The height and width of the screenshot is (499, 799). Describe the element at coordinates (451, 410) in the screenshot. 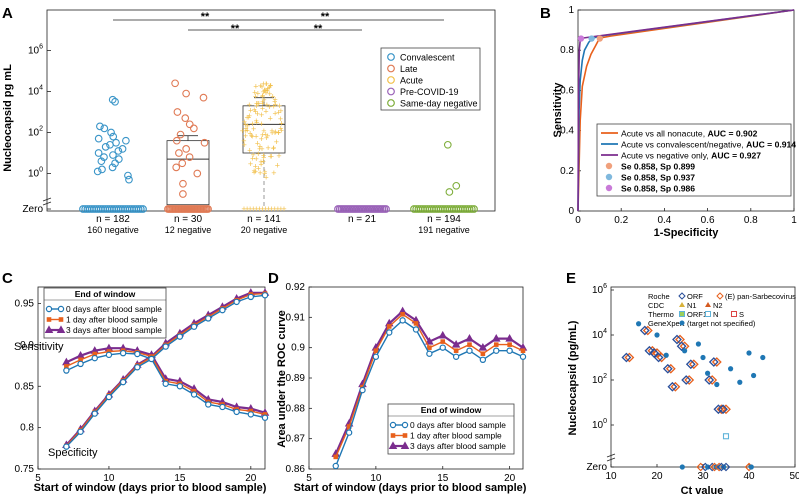

I see `panel-d-legend-title: End of window` at that location.